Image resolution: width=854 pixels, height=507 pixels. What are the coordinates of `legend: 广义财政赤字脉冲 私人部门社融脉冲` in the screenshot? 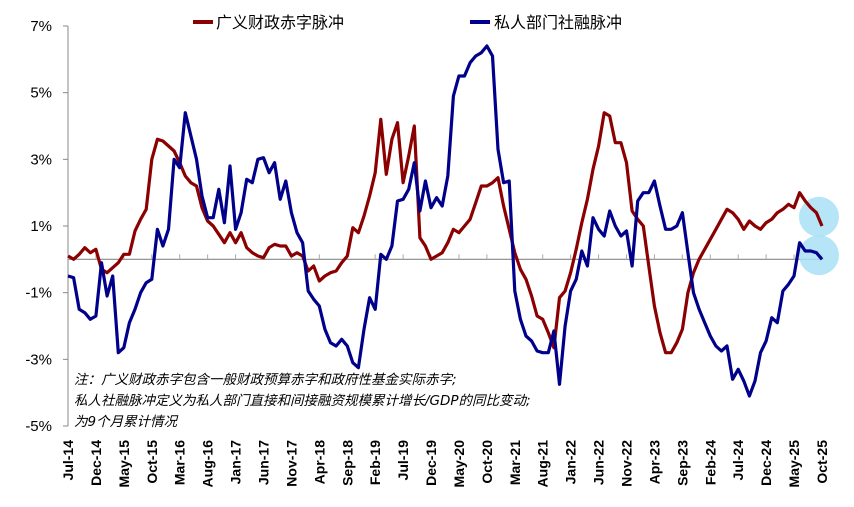 It's located at (407, 22).